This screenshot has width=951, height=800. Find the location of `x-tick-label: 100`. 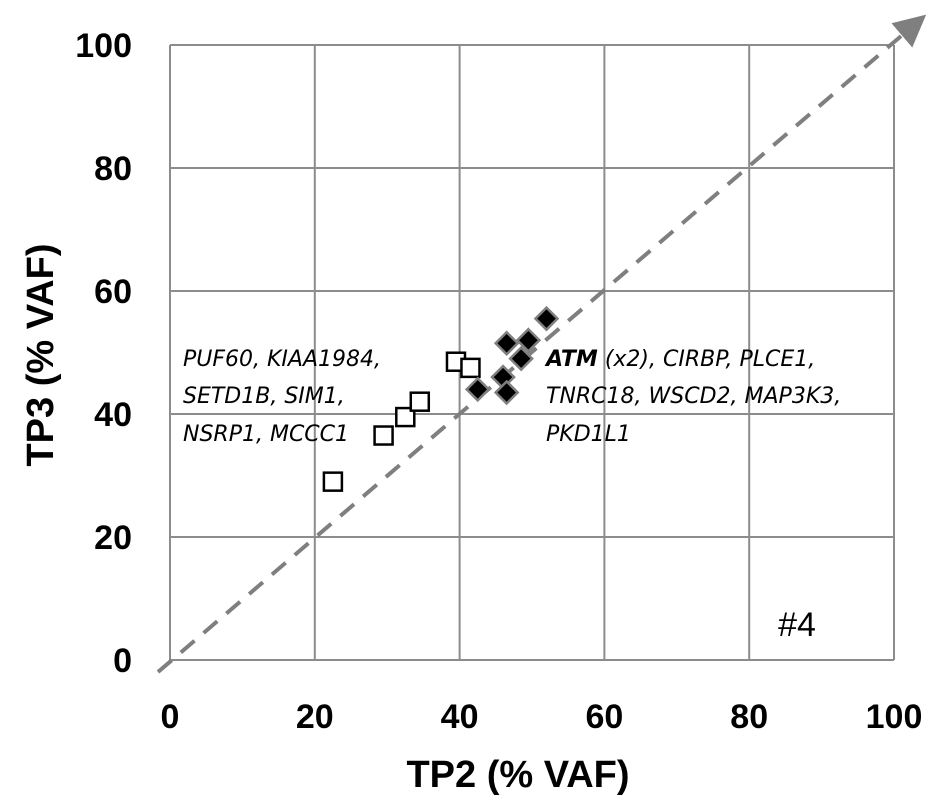

x-tick-label: 100 is located at coordinates (894, 717).